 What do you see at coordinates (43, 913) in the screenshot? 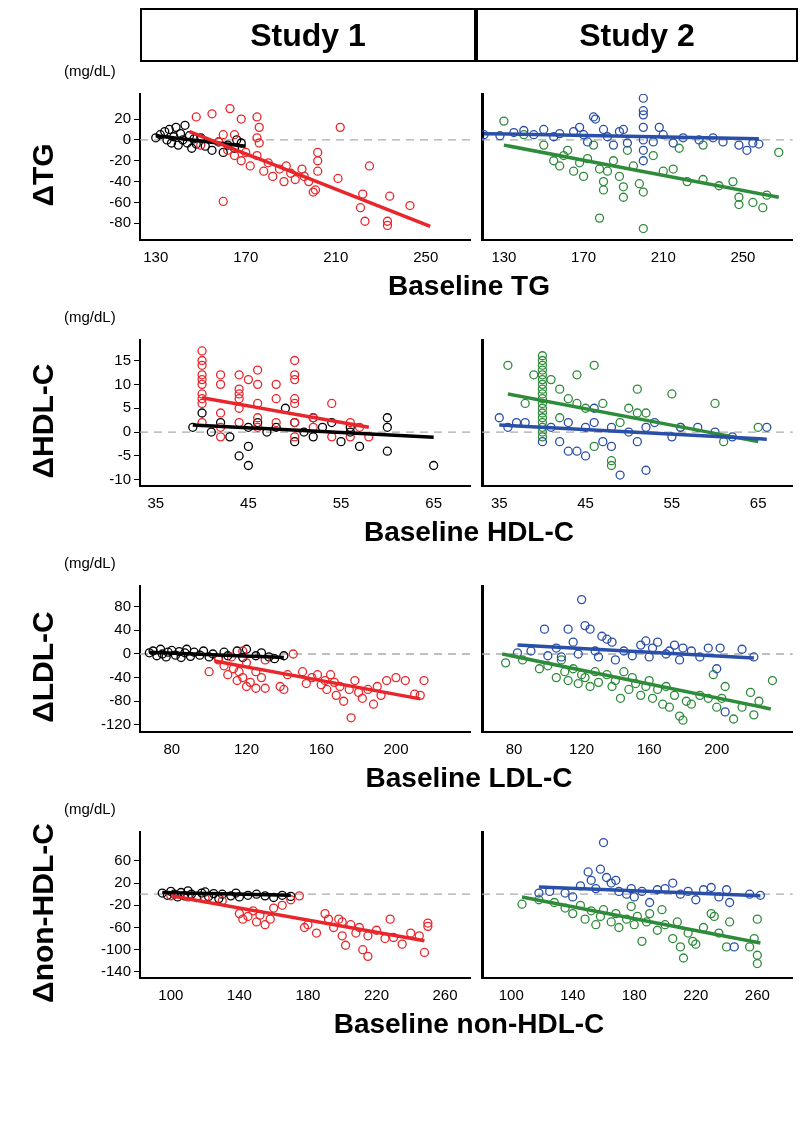
I see `y-axis-title: Δnon-HDL-C` at bounding box center [43, 913].